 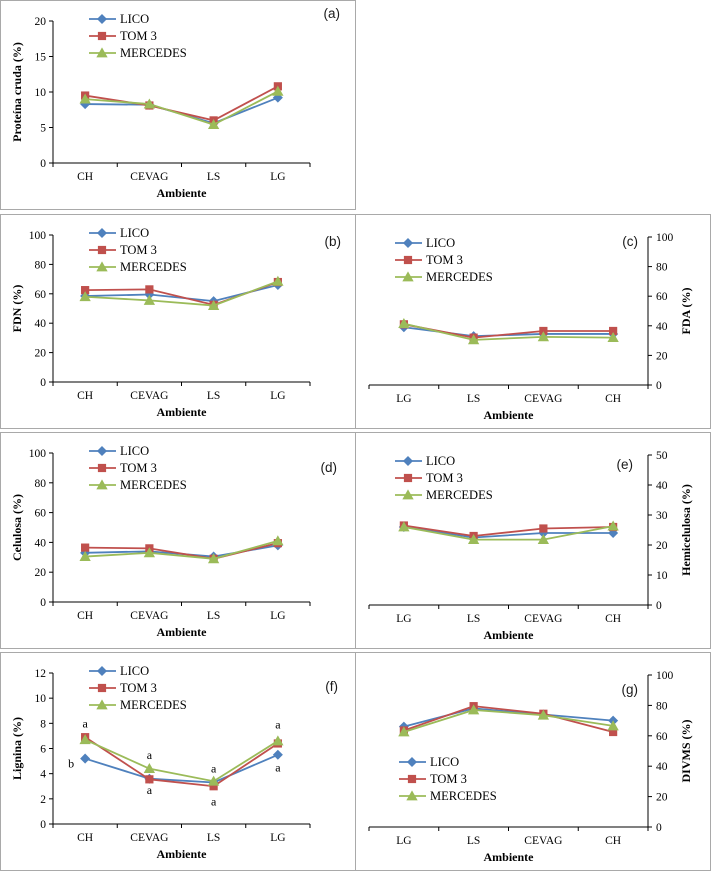 What do you see at coordinates (662, 456) in the screenshot?
I see `y-tick-label: 50` at bounding box center [662, 456].